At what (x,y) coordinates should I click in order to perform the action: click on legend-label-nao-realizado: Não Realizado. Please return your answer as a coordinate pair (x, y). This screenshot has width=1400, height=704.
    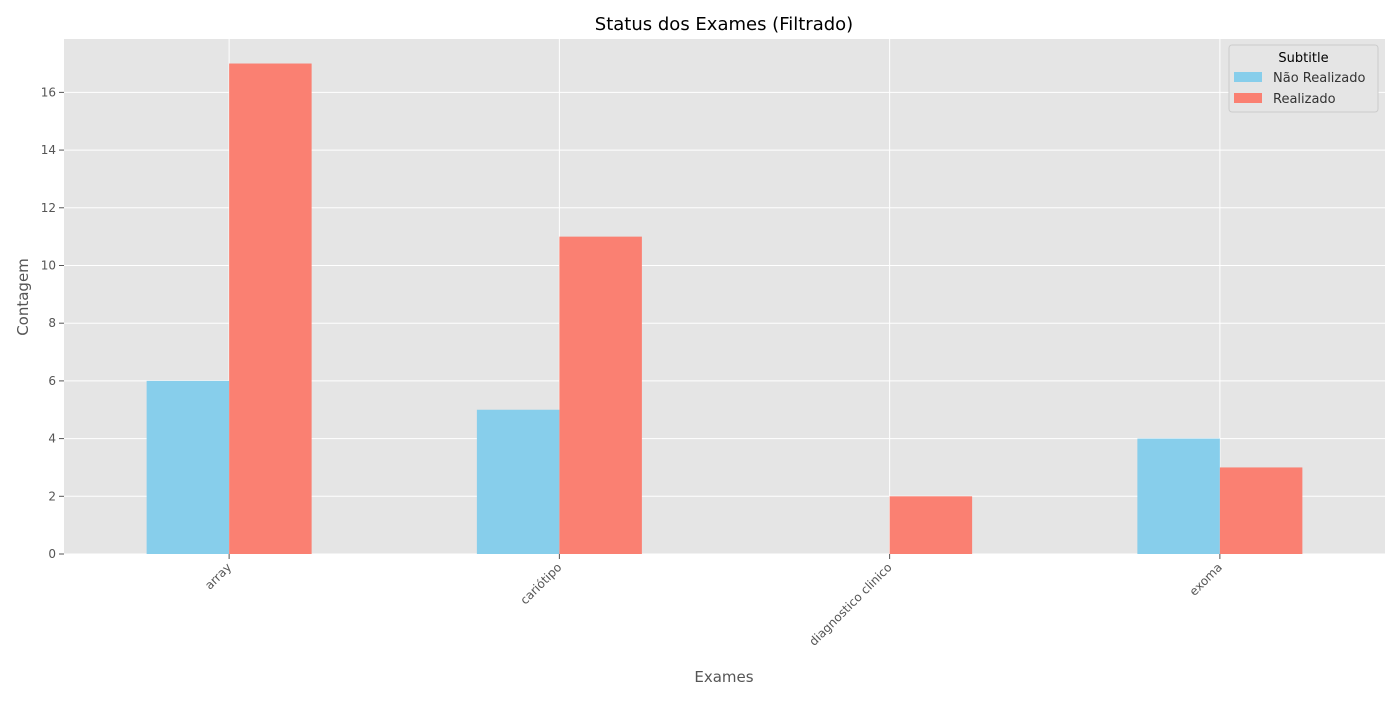
    Looking at the image, I should click on (1319, 78).